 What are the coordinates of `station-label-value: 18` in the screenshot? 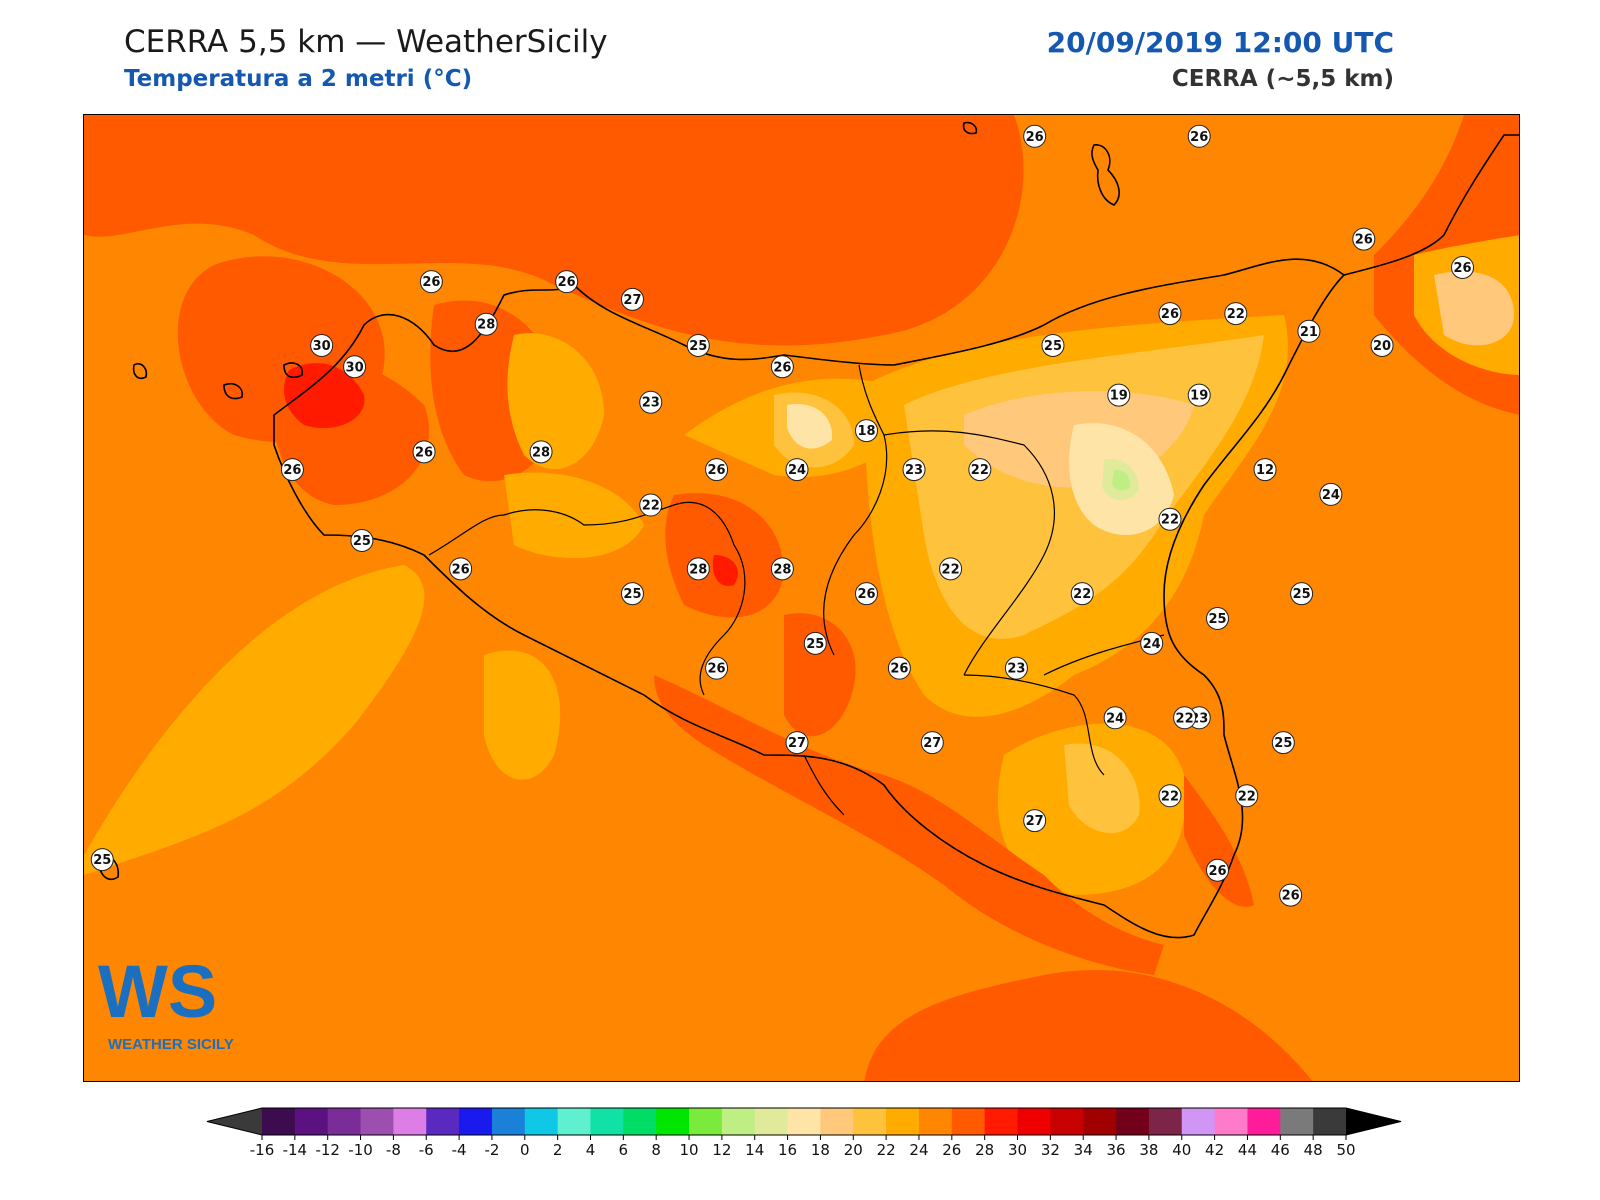 It's located at (866, 431).